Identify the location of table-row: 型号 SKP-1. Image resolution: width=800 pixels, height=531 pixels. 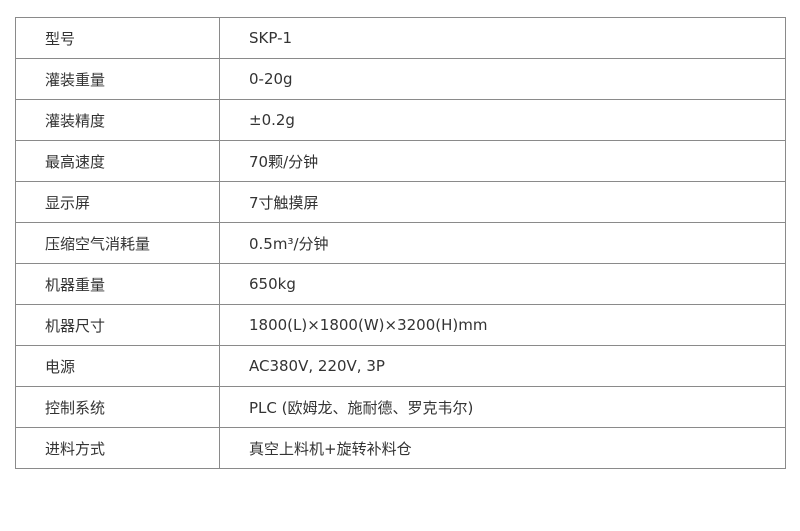
(400, 38).